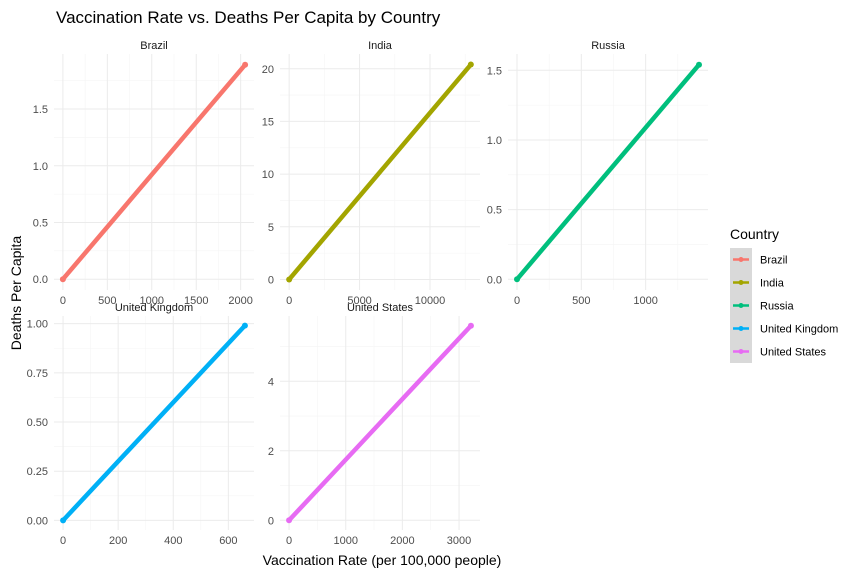 The height and width of the screenshot is (575, 864). What do you see at coordinates (774, 261) in the screenshot?
I see `legend-label: Brazil` at bounding box center [774, 261].